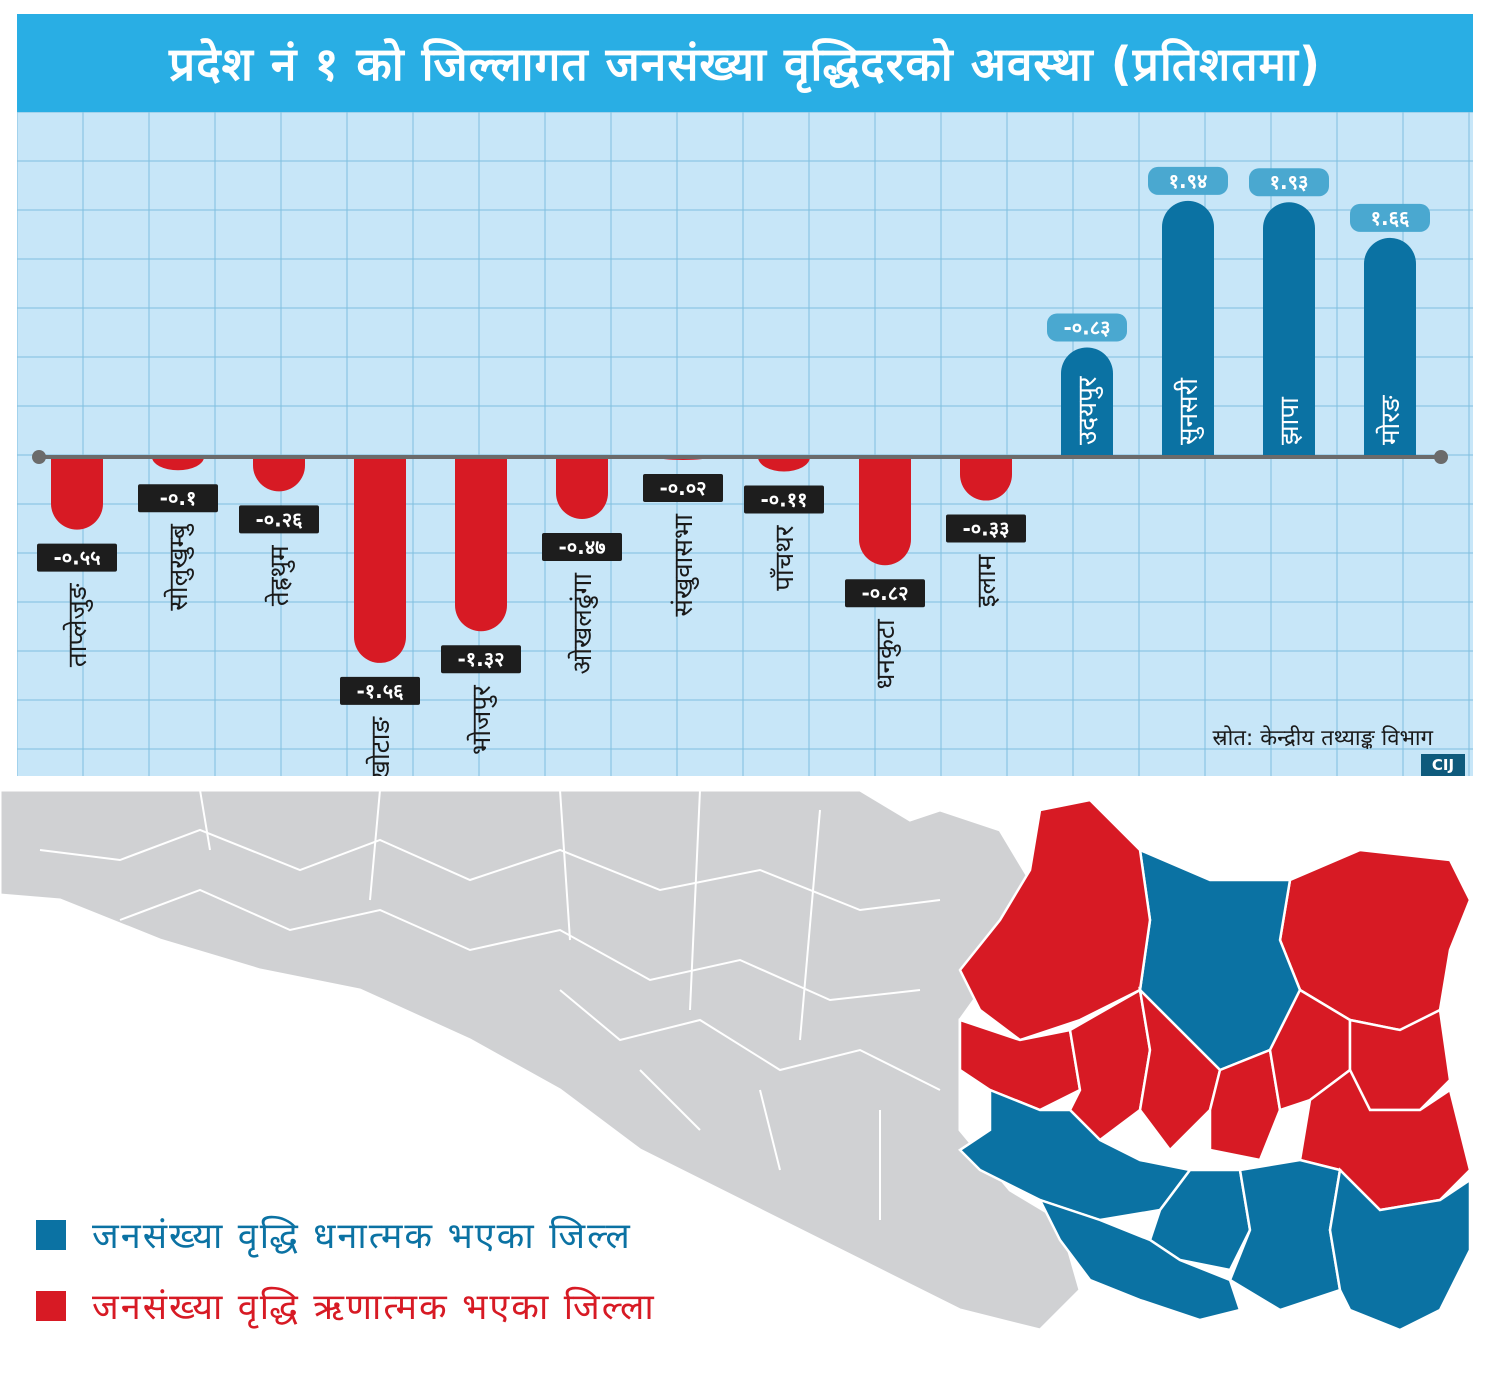  I want to click on value-label: -०.११, so click(783, 500).